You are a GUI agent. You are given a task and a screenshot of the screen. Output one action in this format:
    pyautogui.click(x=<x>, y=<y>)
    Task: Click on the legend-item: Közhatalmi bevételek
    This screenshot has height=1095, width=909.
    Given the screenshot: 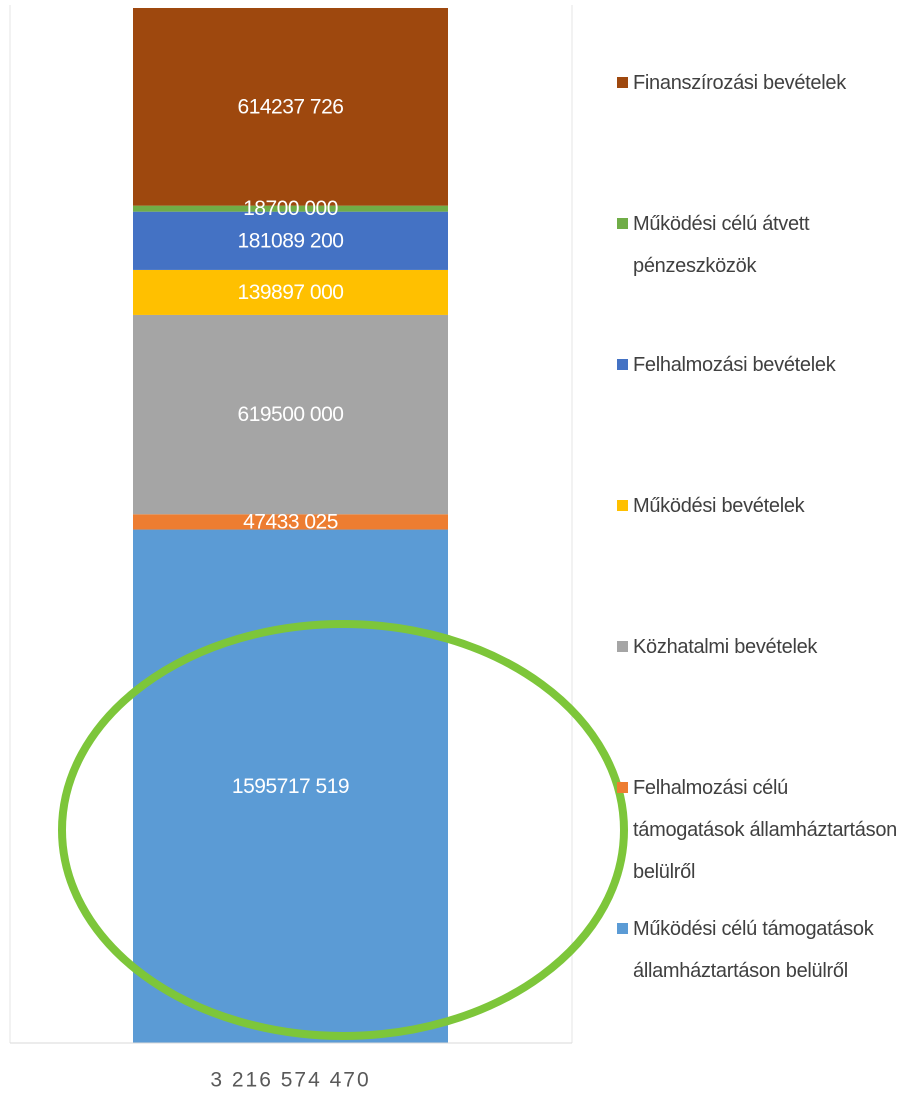 What is the action you would take?
    pyautogui.click(x=759, y=647)
    